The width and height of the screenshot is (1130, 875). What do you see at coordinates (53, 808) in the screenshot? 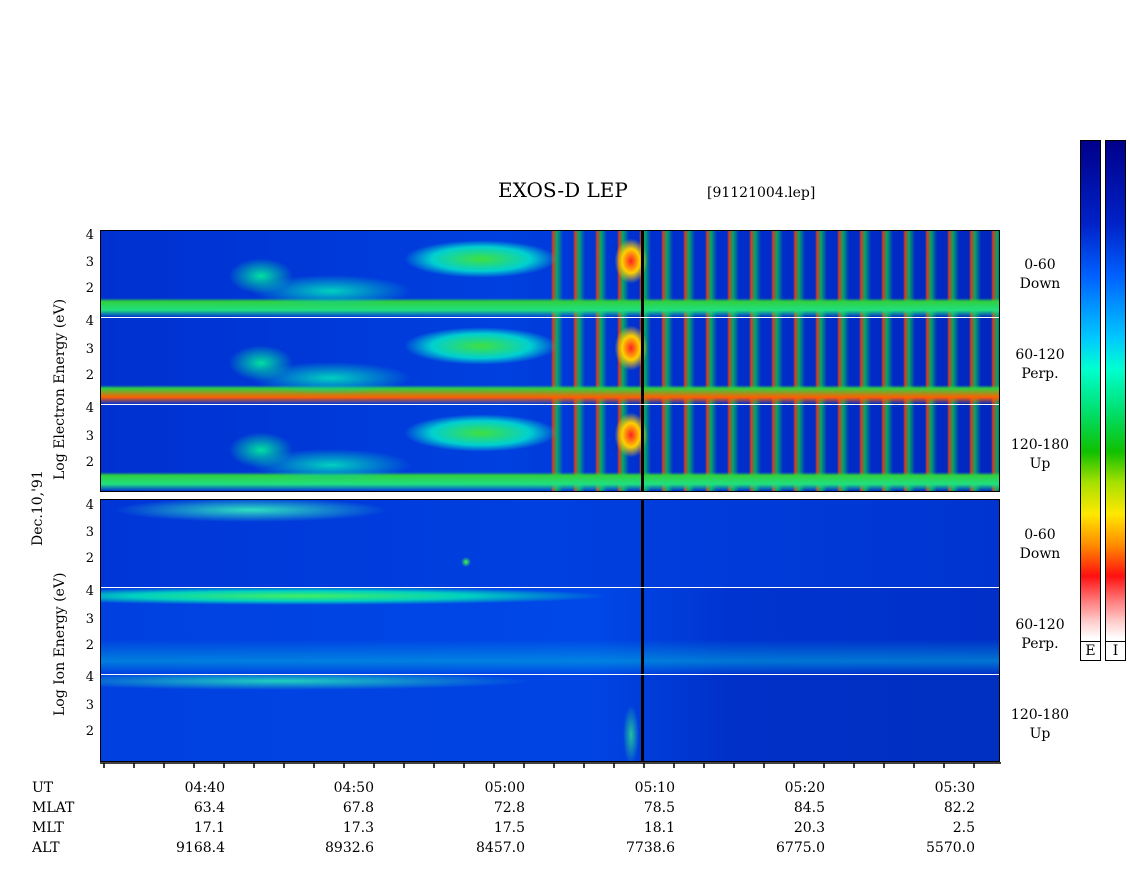
I see `row-label-mlat: MLAT` at bounding box center [53, 808].